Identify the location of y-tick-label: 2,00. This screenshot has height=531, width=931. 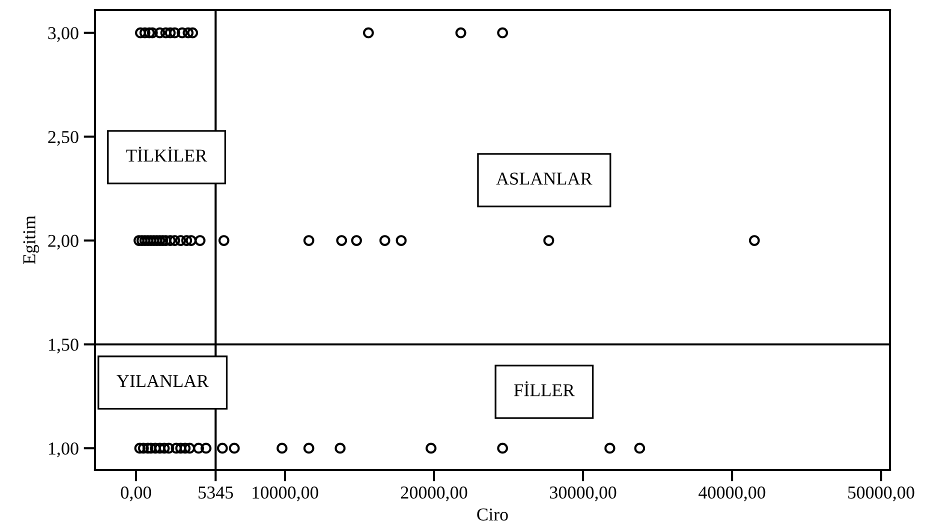
(63, 242).